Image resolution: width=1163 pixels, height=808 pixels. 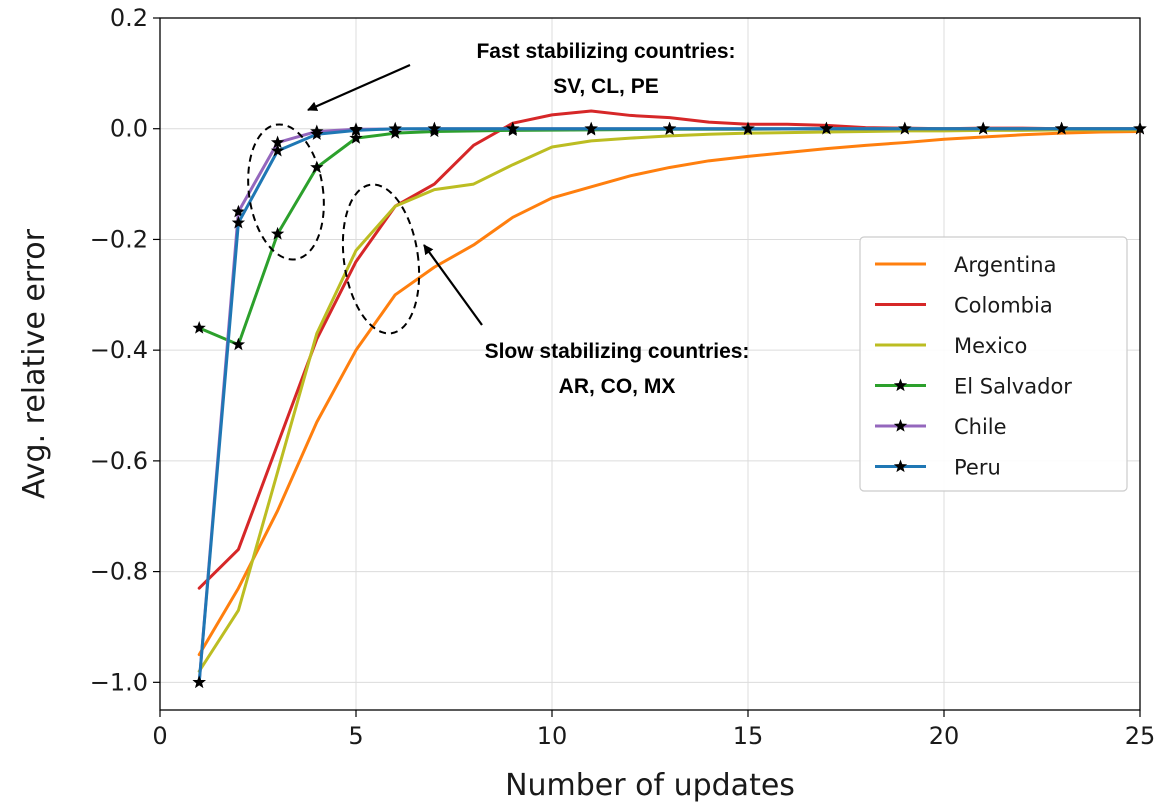 I want to click on legend-label-colombia: Colombia, so click(x=1003, y=306).